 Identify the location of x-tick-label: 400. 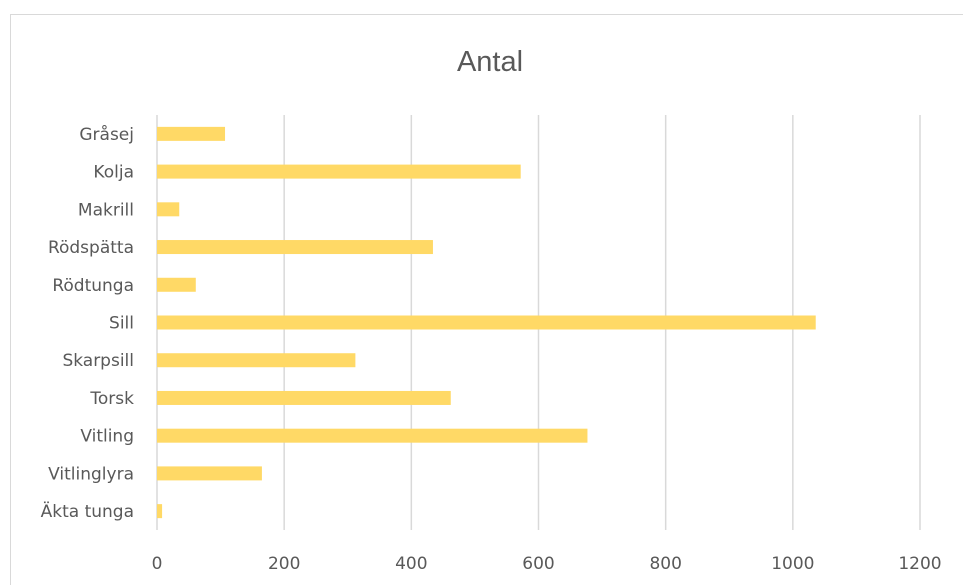
(411, 564).